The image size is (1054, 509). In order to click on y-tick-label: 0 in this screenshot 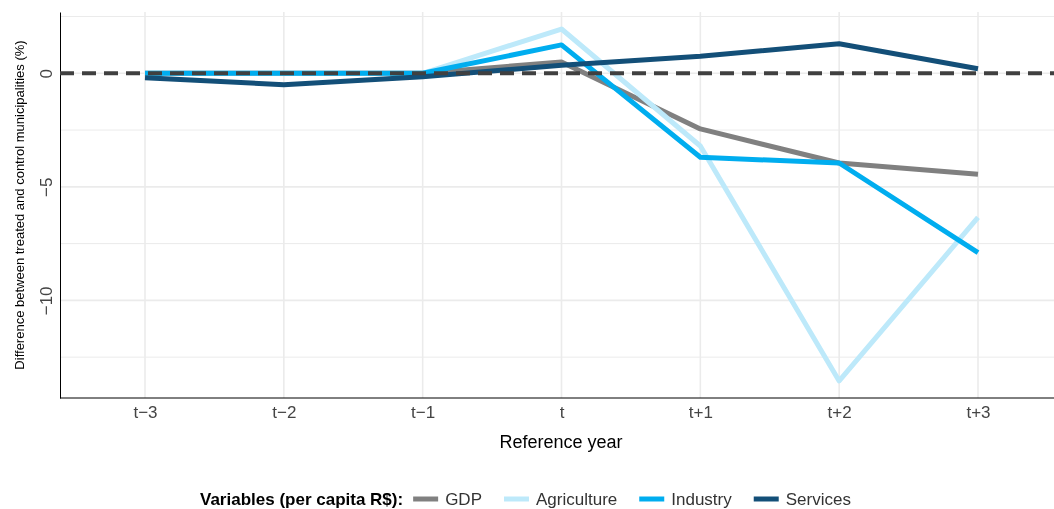, I will do `click(46, 74)`.